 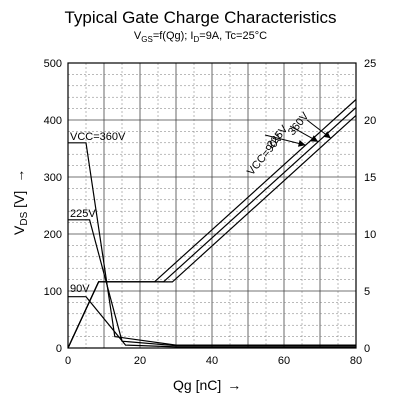 What do you see at coordinates (53, 178) in the screenshot?
I see `y-tick-label-left: 300` at bounding box center [53, 178].